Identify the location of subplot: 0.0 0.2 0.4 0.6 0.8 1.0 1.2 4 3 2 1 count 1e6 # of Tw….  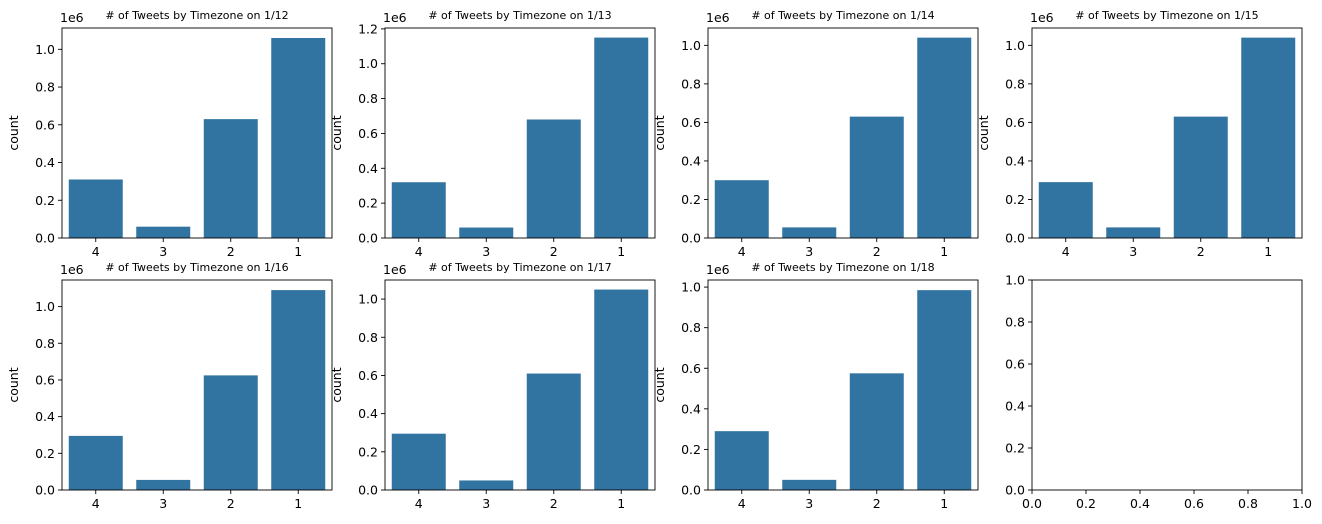
(492, 134).